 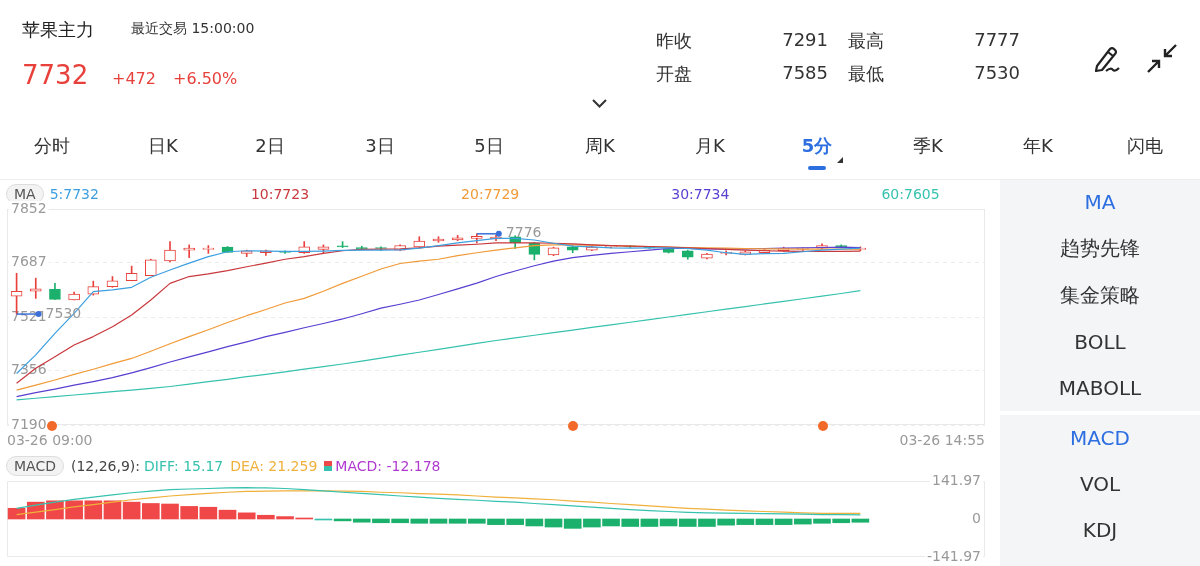 What do you see at coordinates (1145, 146) in the screenshot?
I see `text: 闪电` at bounding box center [1145, 146].